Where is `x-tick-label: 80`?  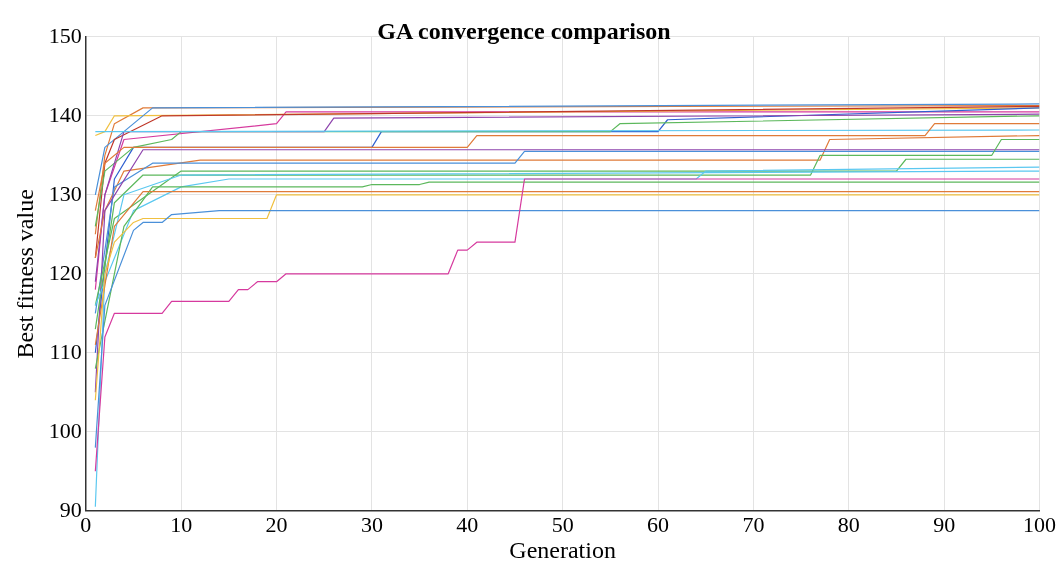 x-tick-label: 80 is located at coordinates (848, 524).